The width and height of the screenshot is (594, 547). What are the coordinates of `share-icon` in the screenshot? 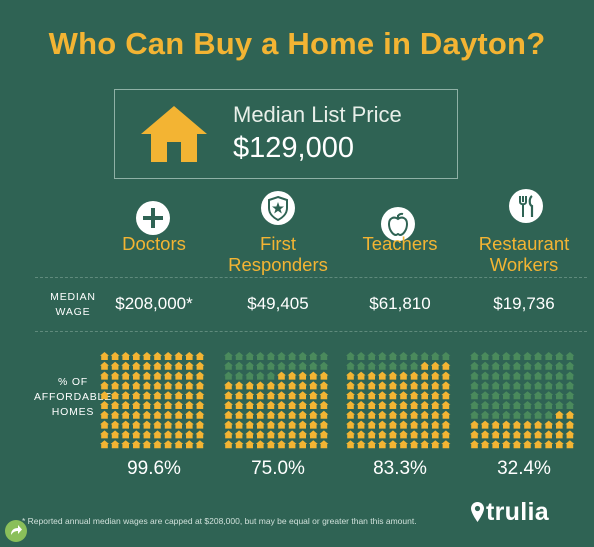 It's located at (16, 531).